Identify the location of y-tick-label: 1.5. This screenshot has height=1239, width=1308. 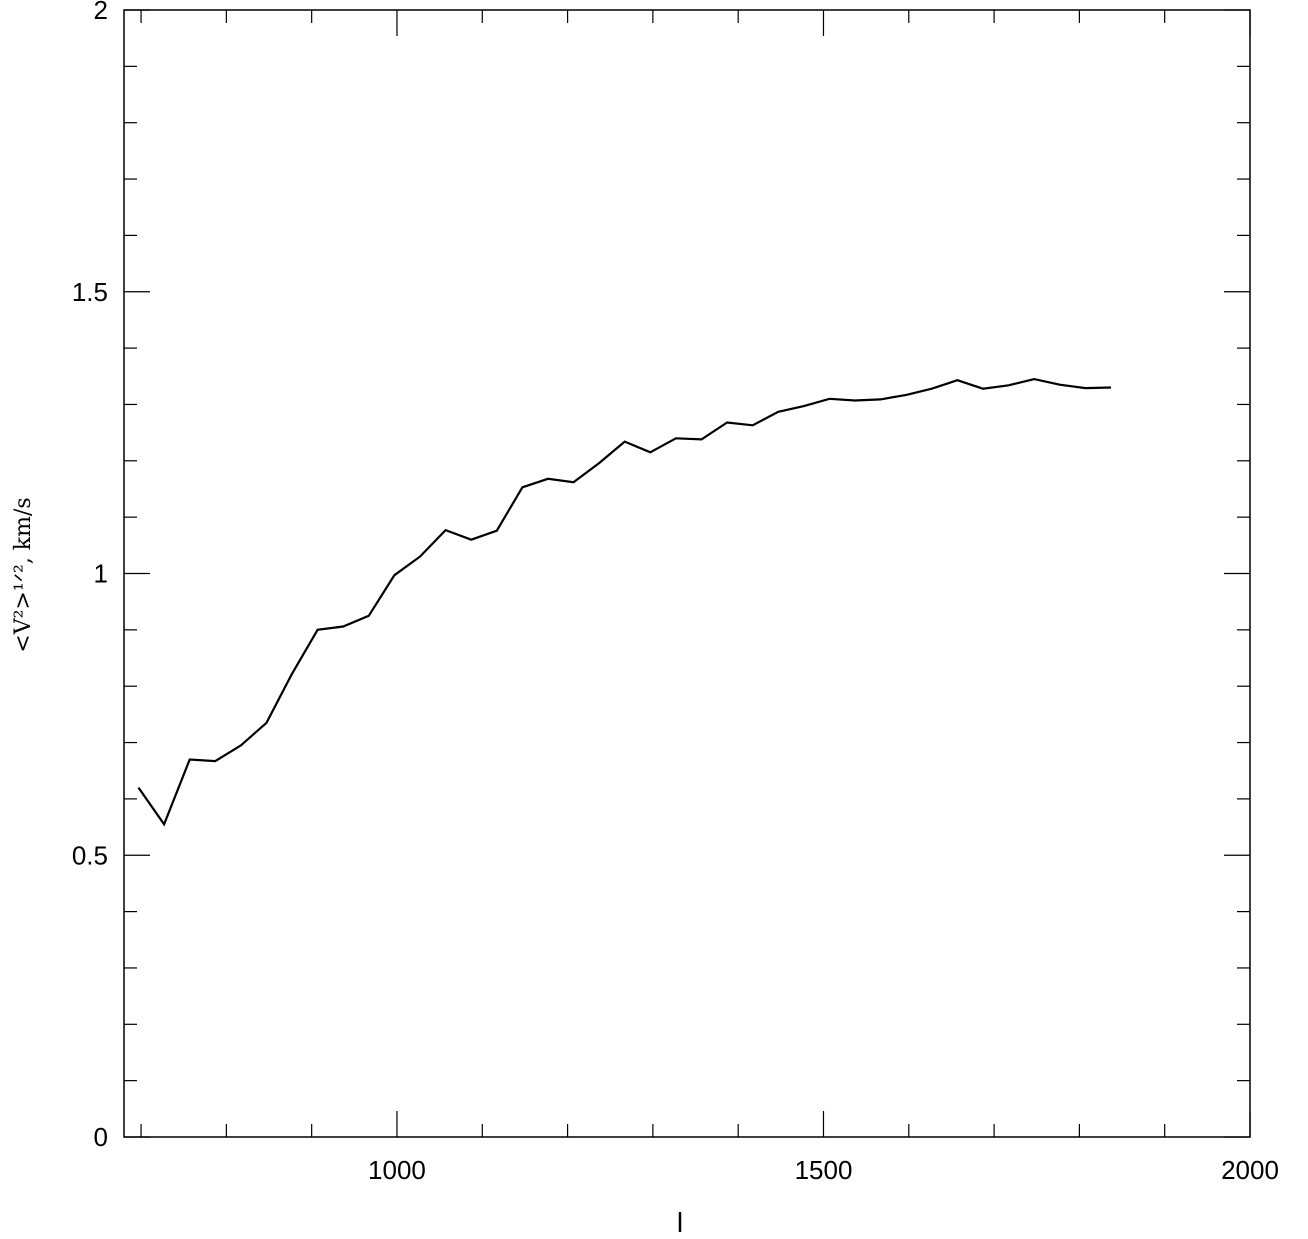
(90, 292).